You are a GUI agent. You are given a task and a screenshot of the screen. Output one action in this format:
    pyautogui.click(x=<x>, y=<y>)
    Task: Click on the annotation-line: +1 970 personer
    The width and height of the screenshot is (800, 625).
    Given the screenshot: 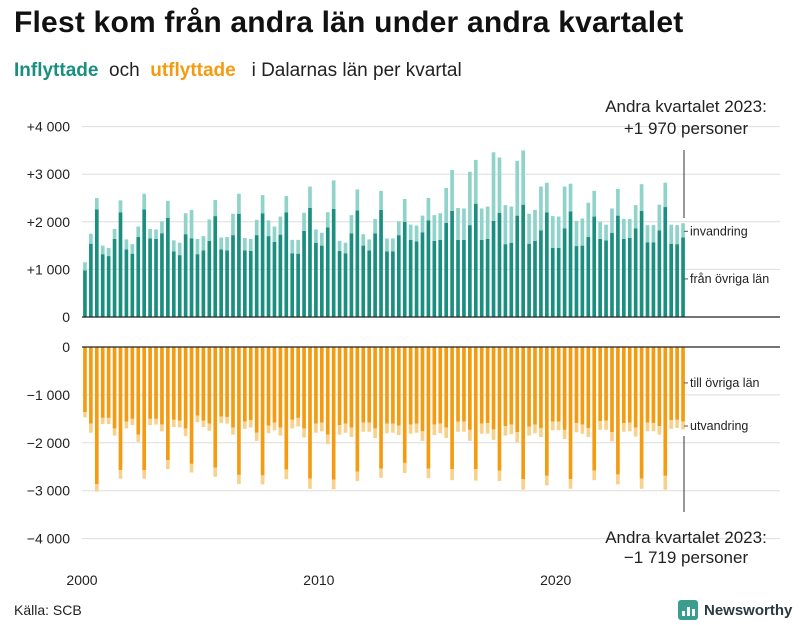 What is the action you would take?
    pyautogui.click(x=686, y=128)
    